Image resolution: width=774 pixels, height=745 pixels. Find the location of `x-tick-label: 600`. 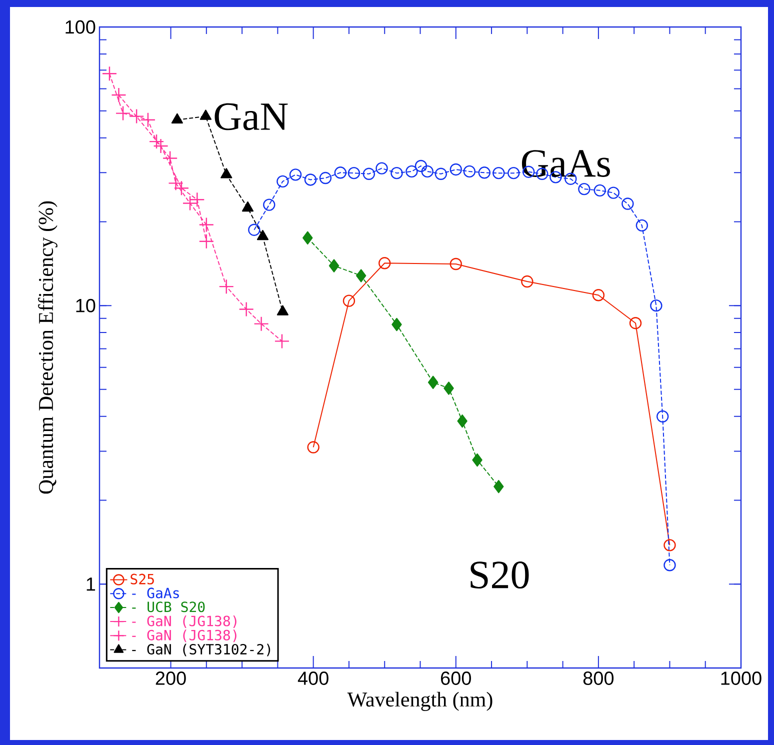

x-tick-label: 600 is located at coordinates (455, 678).